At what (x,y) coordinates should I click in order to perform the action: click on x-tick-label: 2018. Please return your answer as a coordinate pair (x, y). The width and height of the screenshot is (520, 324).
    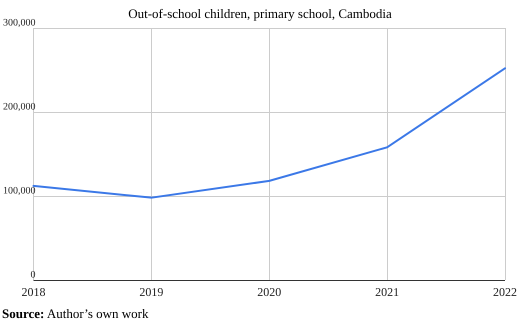
    Looking at the image, I should click on (34, 292).